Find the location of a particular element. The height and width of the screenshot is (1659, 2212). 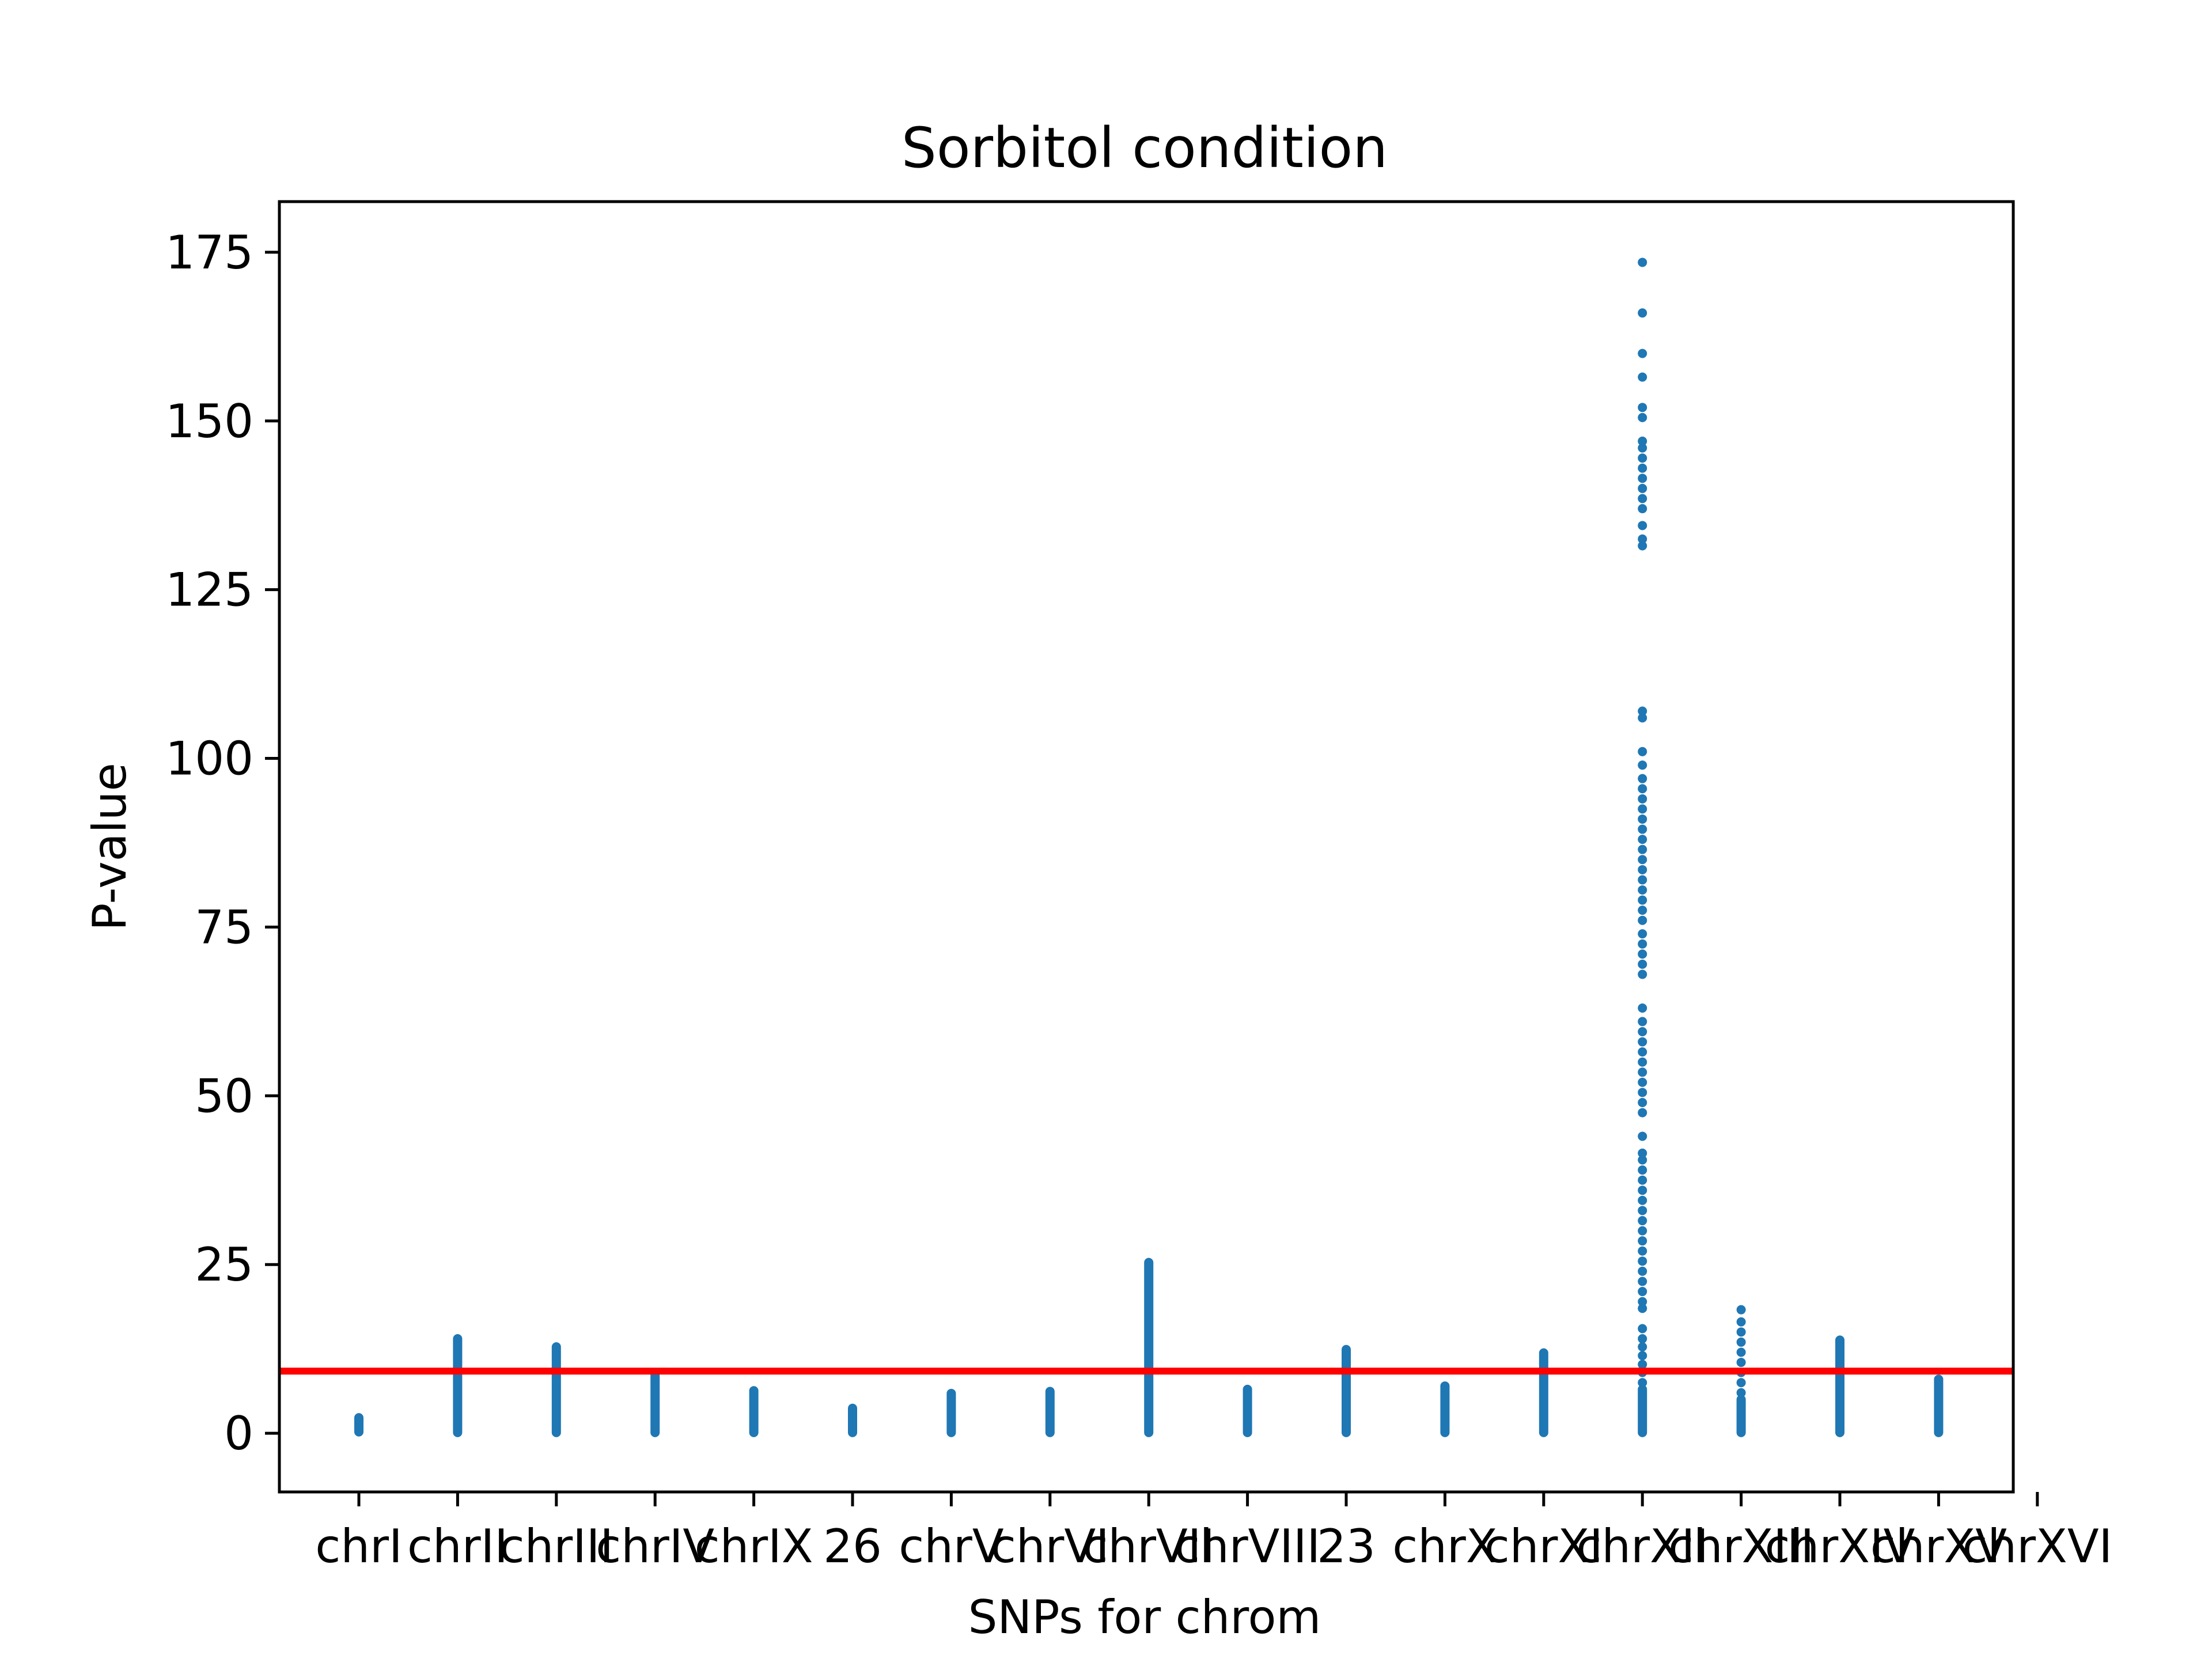

y-tick-label: 150 is located at coordinates (209, 421).